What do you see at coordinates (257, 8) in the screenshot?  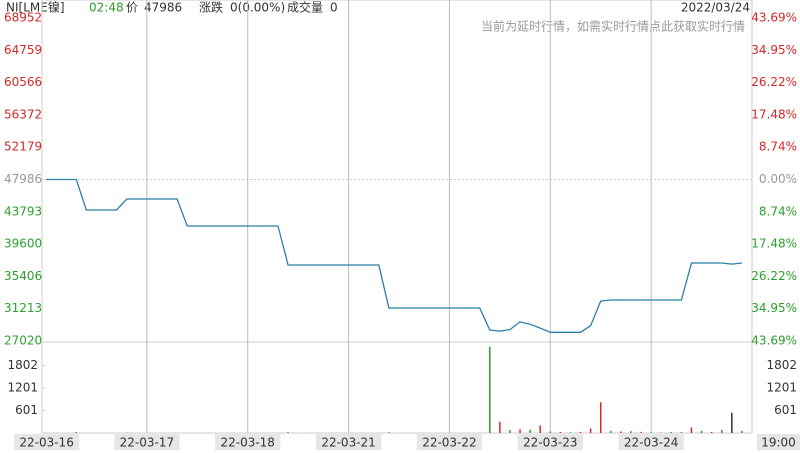 I see `change: 0(0.00%)` at bounding box center [257, 8].